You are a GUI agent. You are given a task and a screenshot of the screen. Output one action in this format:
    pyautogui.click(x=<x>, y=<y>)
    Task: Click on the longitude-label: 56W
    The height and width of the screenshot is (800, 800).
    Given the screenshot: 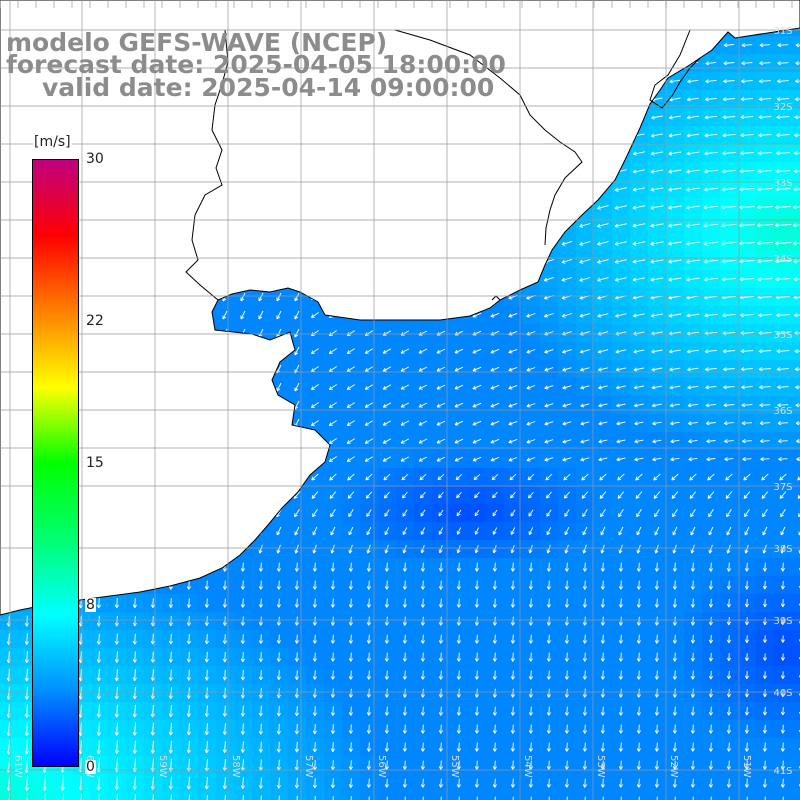 What is the action you would take?
    pyautogui.click(x=381, y=766)
    